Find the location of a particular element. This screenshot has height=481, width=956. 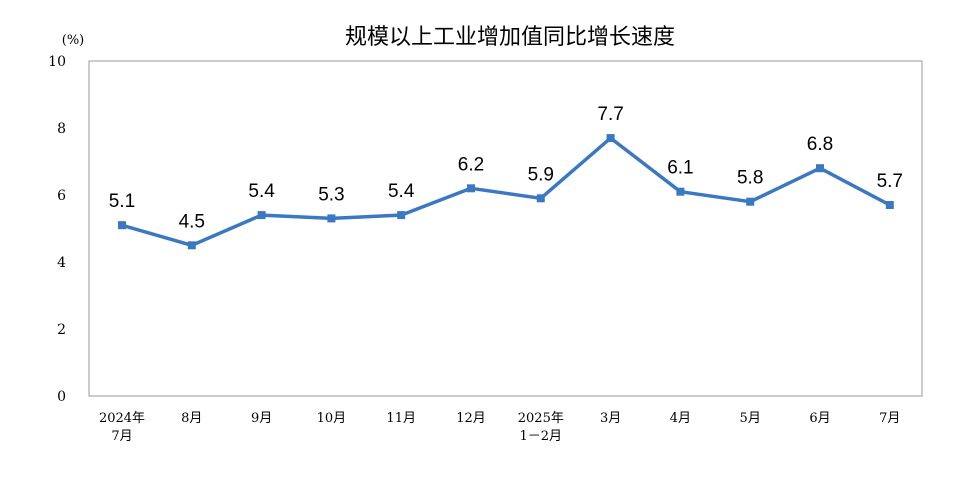

data-label: 4.5 is located at coordinates (192, 221).